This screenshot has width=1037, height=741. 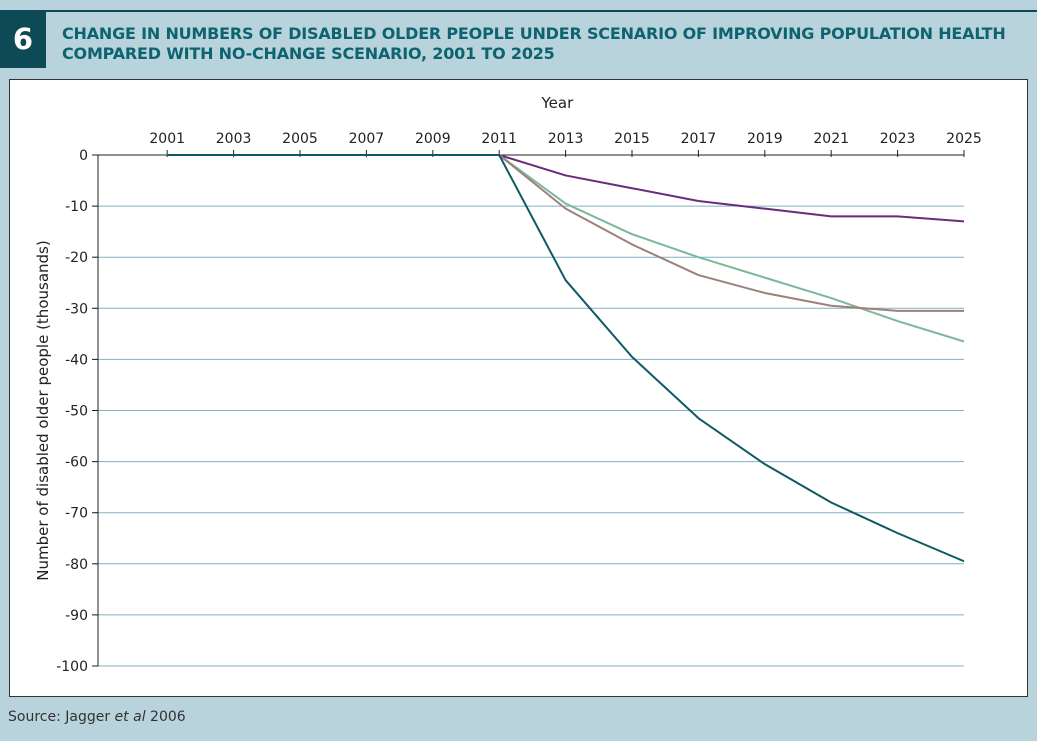 I want to click on x-tick-label: 2007, so click(x=367, y=139).